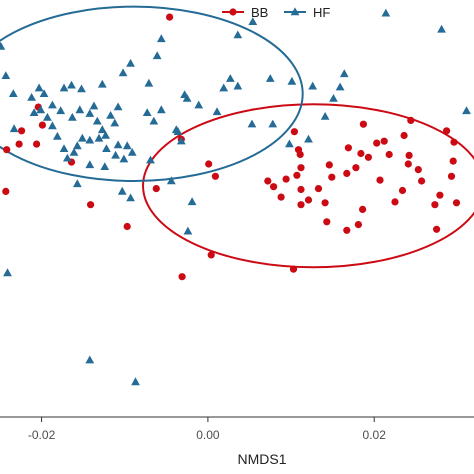 This screenshot has height=474, width=474. What do you see at coordinates (295, 11) in the screenshot?
I see `legend-marker-hf` at bounding box center [295, 11].